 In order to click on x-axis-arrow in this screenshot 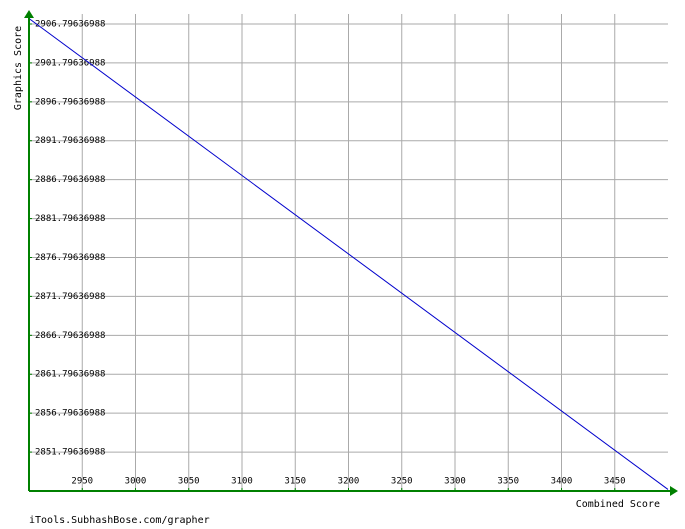, I will do `click(674, 491)`.